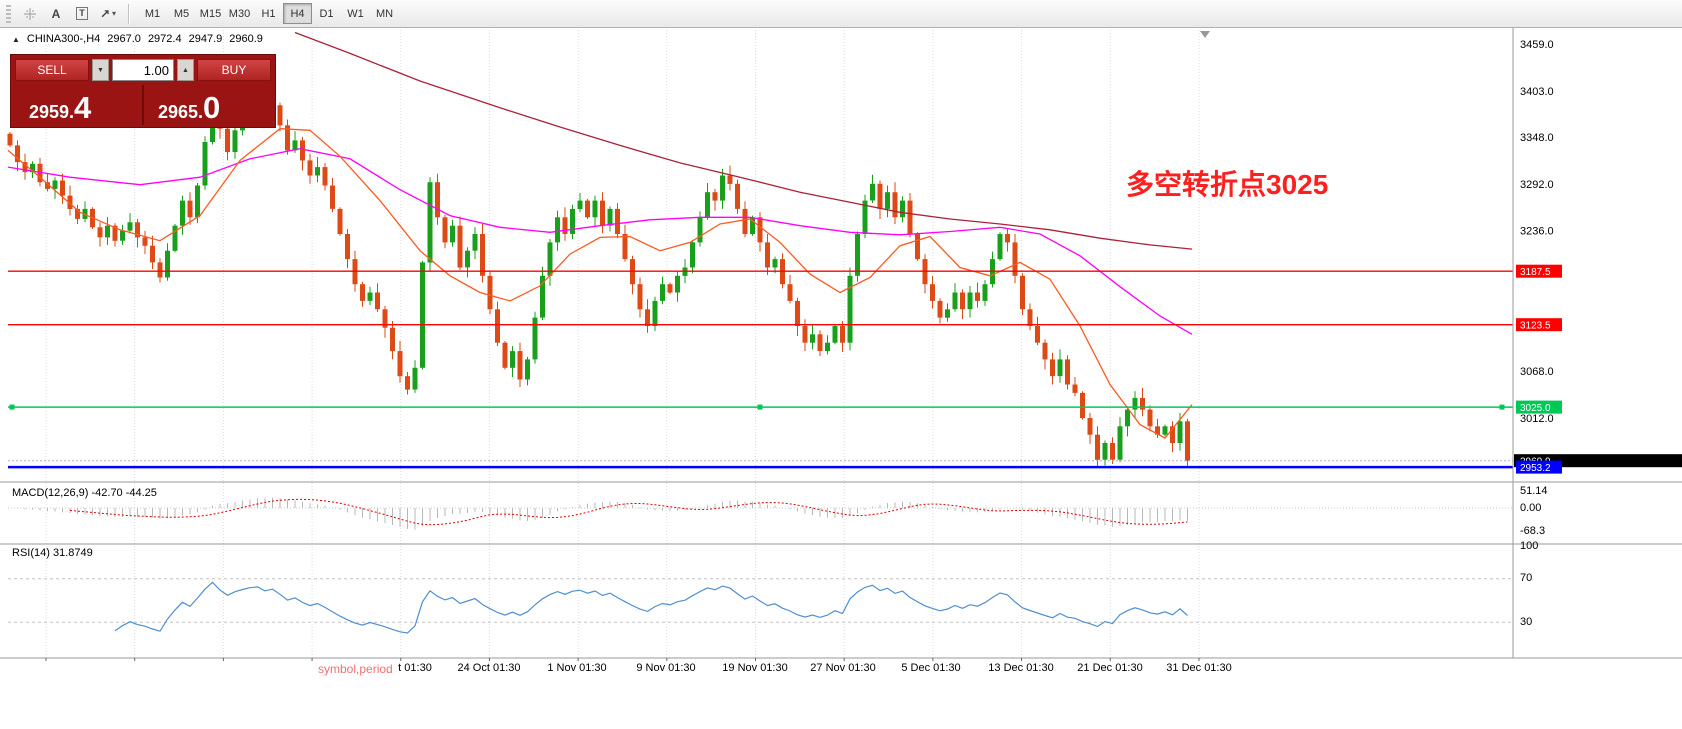 This screenshot has height=729, width=1682. What do you see at coordinates (143, 70) in the screenshot?
I see `volume-input` at bounding box center [143, 70].